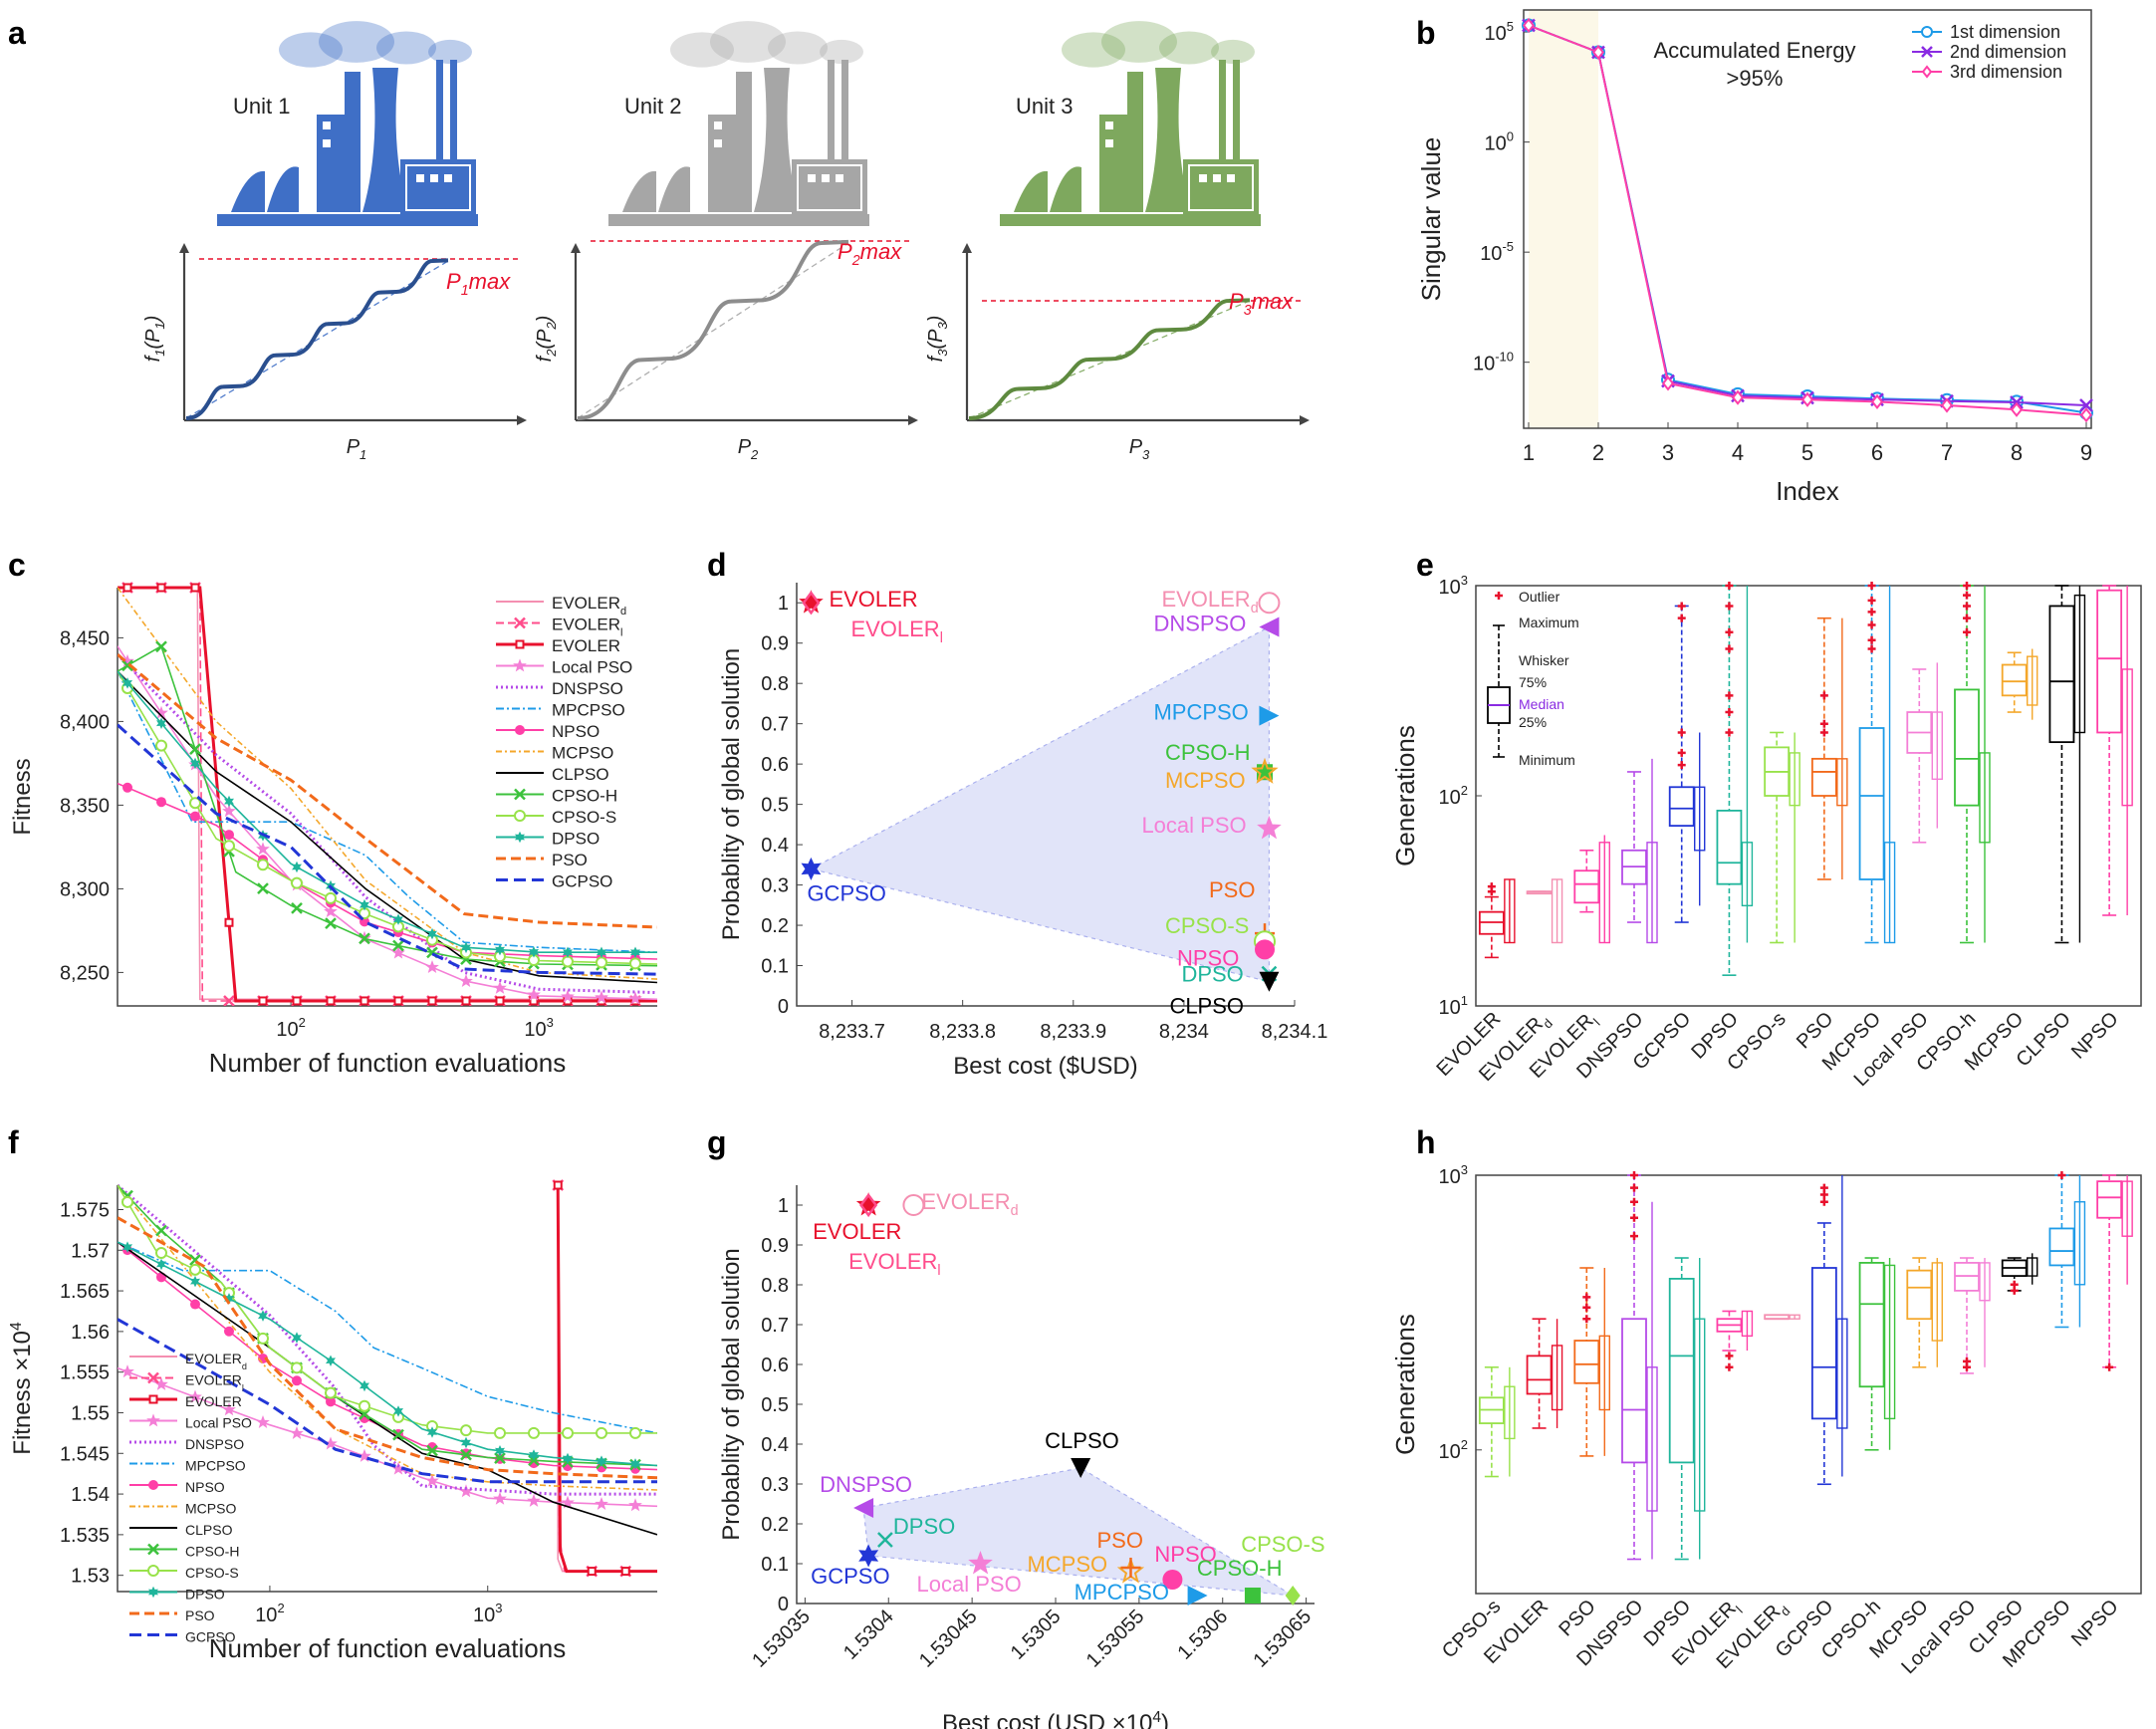 The height and width of the screenshot is (1729, 2156). What do you see at coordinates (586, 603) in the screenshot?
I see `label-base: EVOLER` at bounding box center [586, 603].